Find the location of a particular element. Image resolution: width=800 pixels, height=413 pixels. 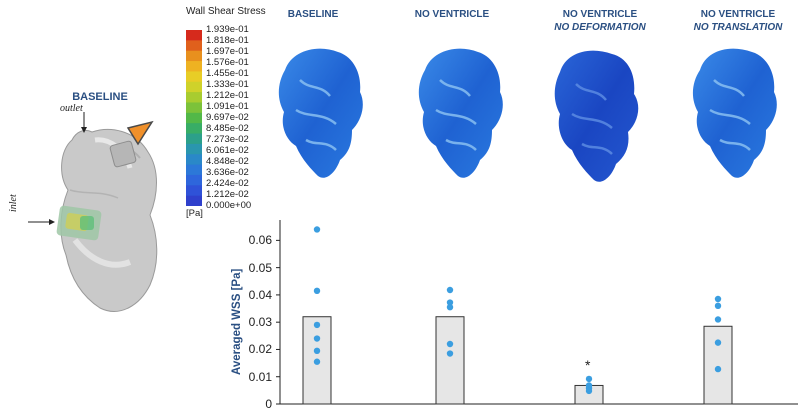

model-title-text: BASELINE is located at coordinates (313, 14).